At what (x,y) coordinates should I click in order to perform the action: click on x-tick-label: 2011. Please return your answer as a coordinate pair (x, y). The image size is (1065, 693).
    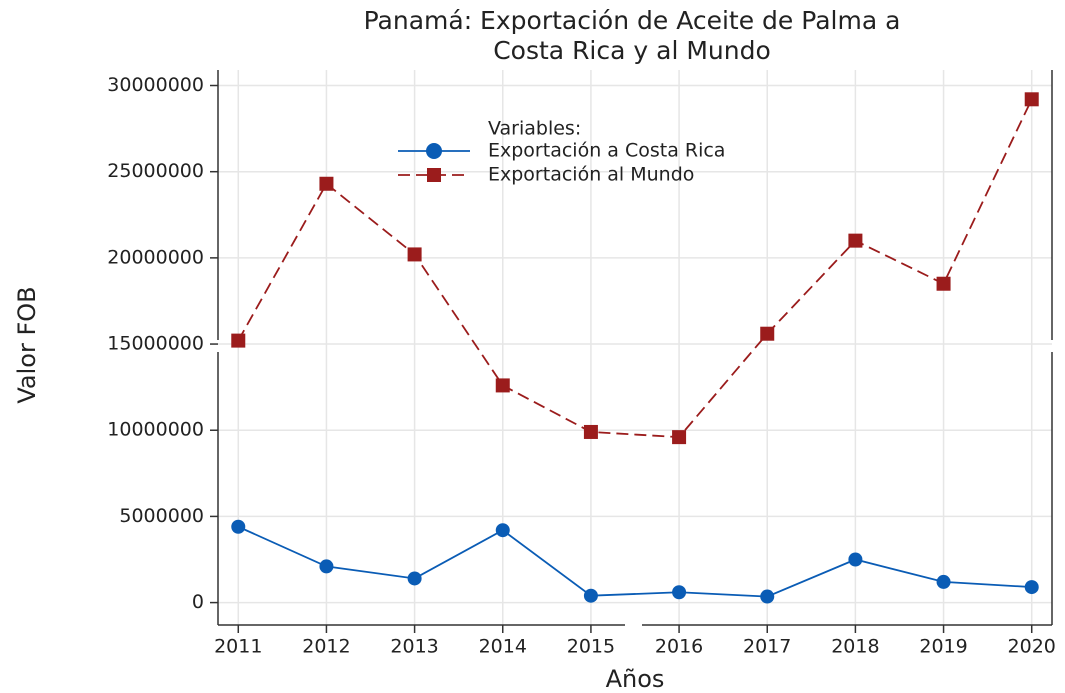
    Looking at the image, I should click on (238, 647).